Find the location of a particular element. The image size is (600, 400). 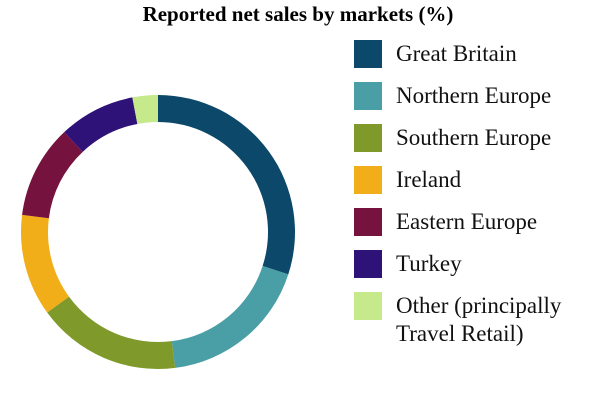

legend-label: Eastern Europe is located at coordinates (467, 221).